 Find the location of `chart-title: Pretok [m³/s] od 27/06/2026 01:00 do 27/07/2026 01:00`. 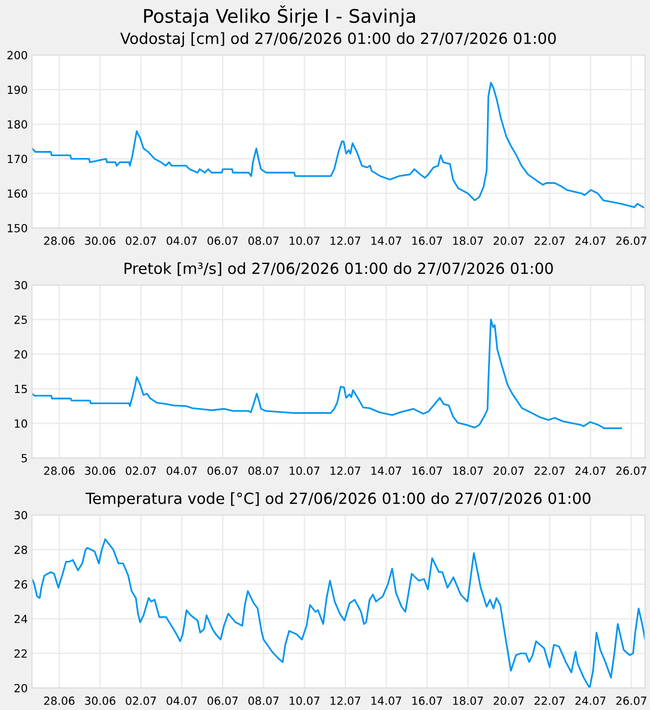

chart-title: Pretok [m³/s] od 27/06/2026 01:00 do 27/07/2026 01:00 is located at coordinates (338, 269).